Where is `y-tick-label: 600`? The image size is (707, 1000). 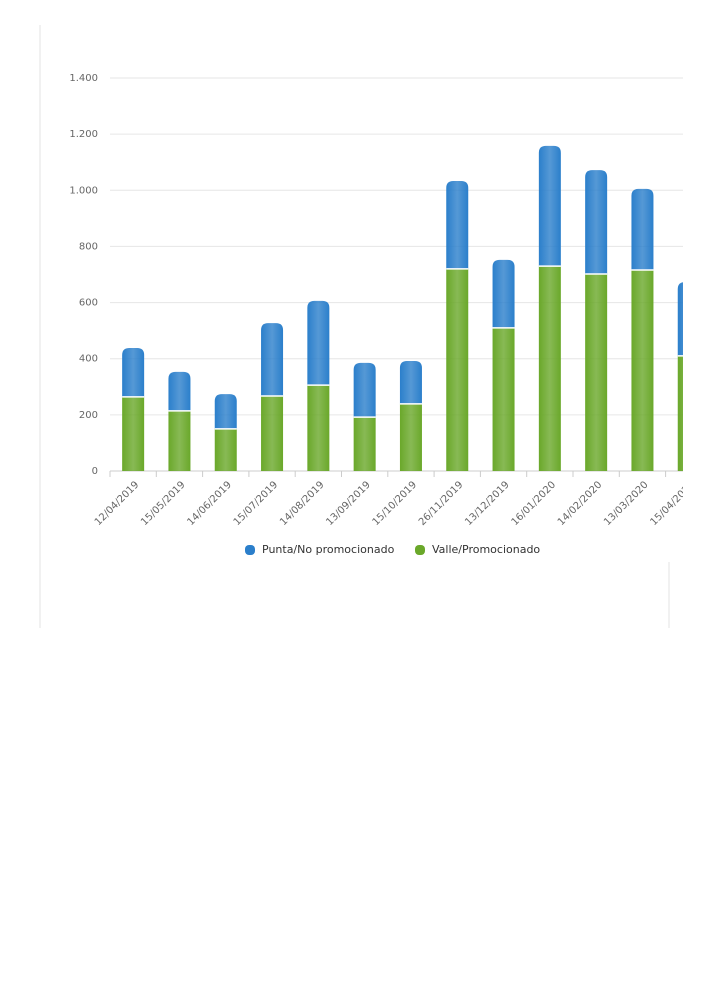
y-tick-label: 600 is located at coordinates (88, 303).